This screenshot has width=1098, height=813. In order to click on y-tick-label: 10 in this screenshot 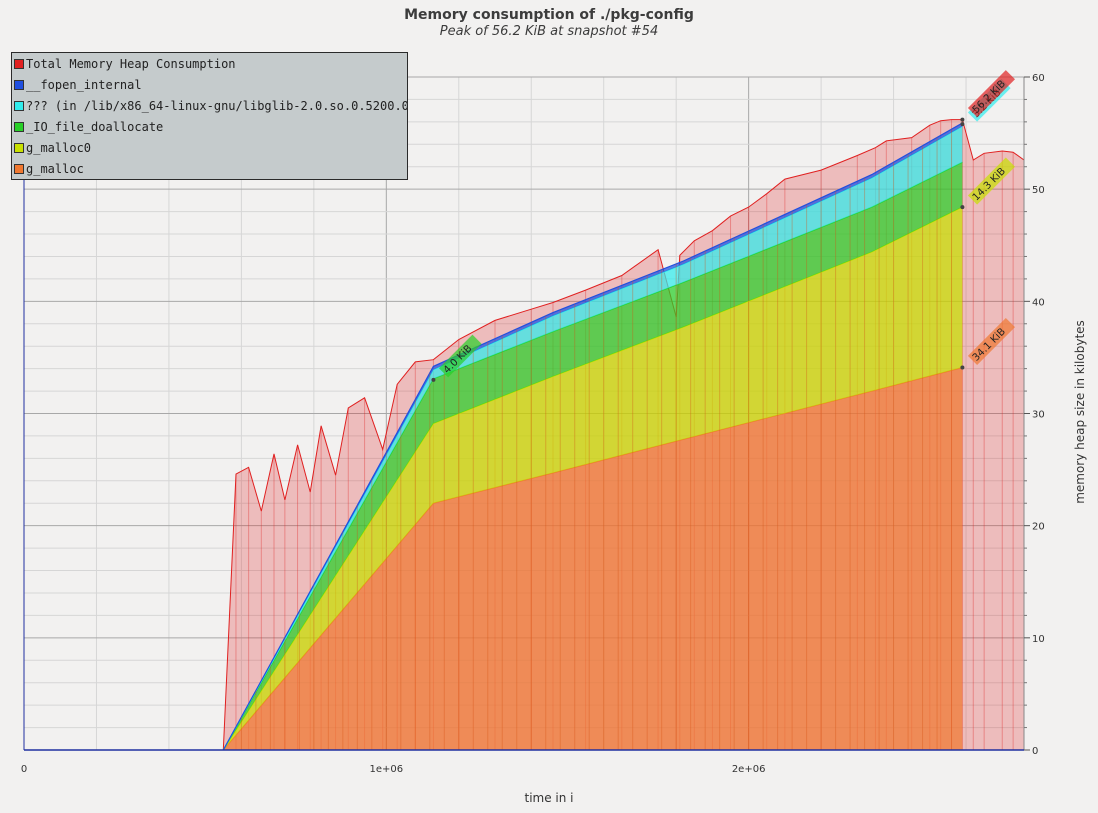, I will do `click(1038, 639)`.